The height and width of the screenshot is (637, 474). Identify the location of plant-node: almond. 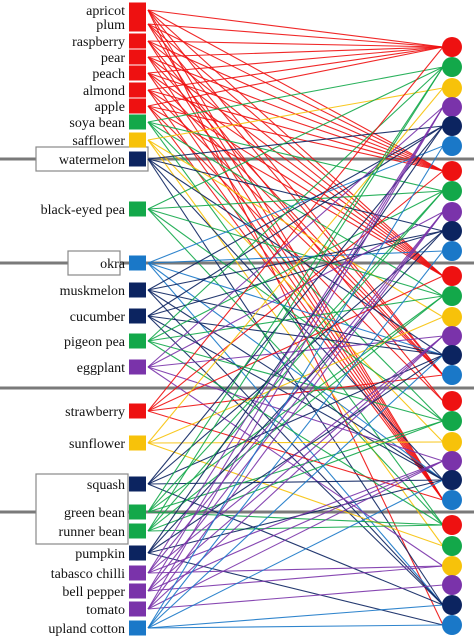
(114, 90).